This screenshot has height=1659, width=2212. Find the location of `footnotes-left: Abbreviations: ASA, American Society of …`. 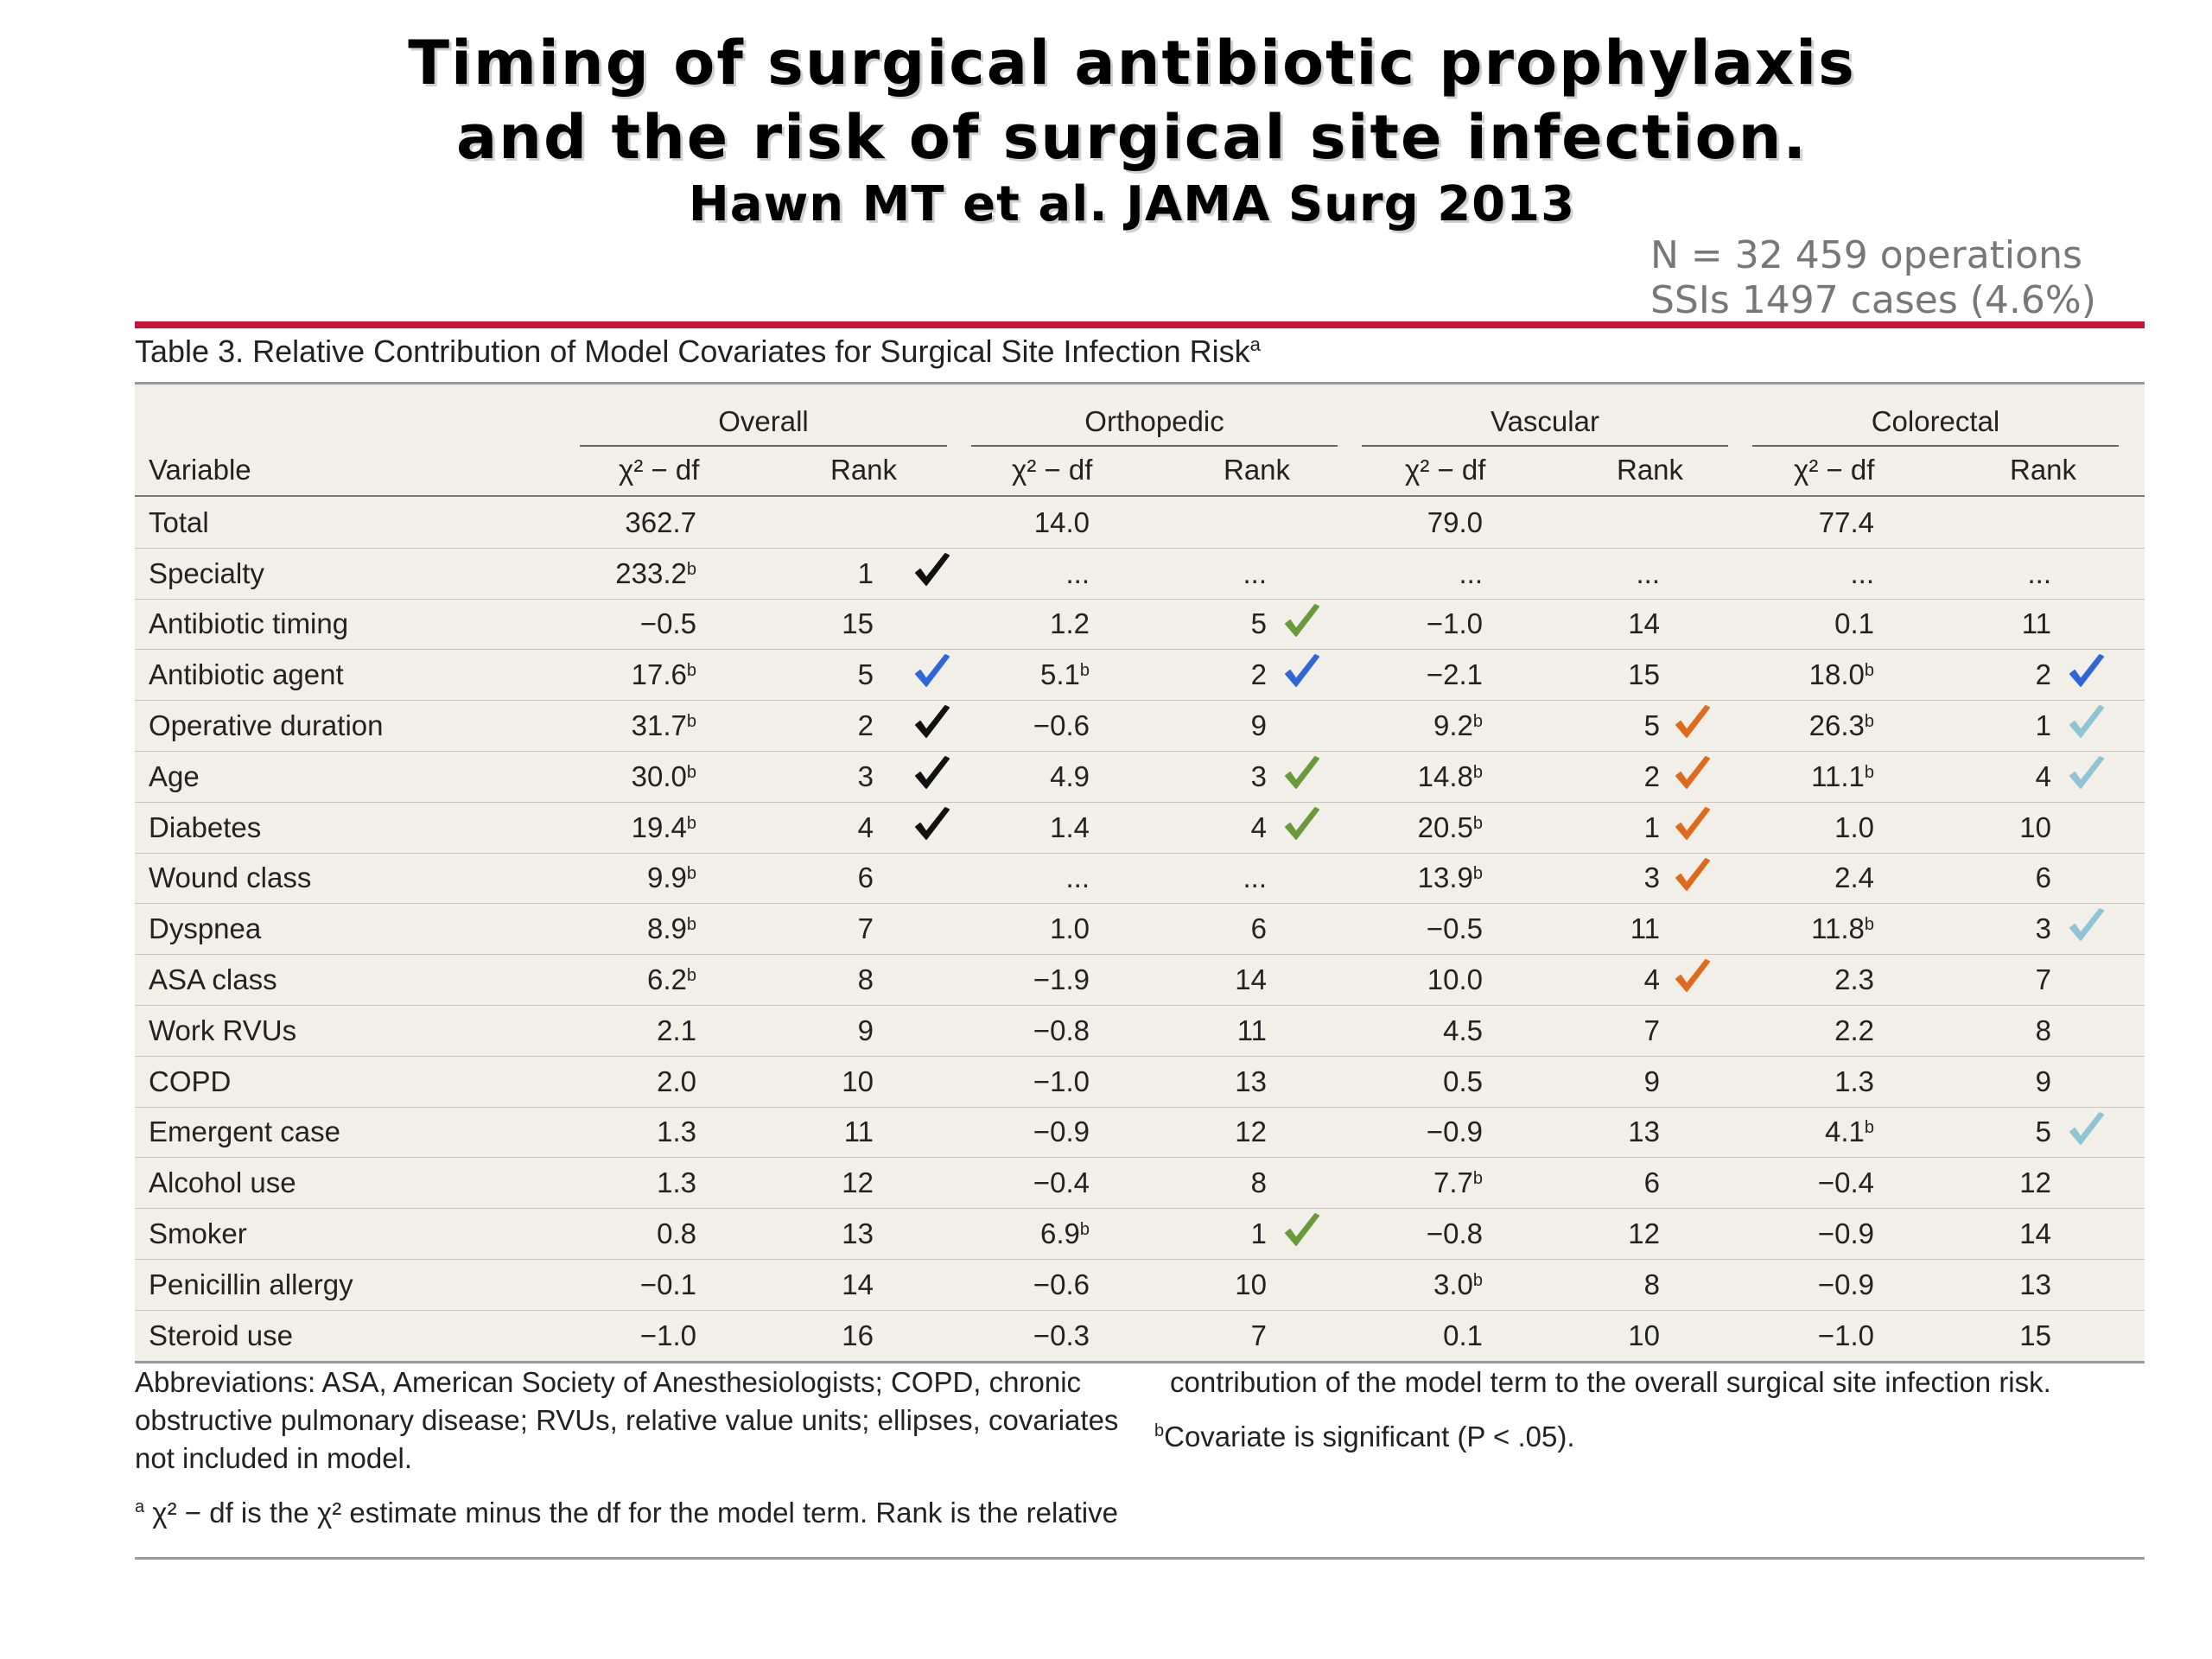

footnotes-left: Abbreviations: ASA, American Society of … is located at coordinates (644, 1447).